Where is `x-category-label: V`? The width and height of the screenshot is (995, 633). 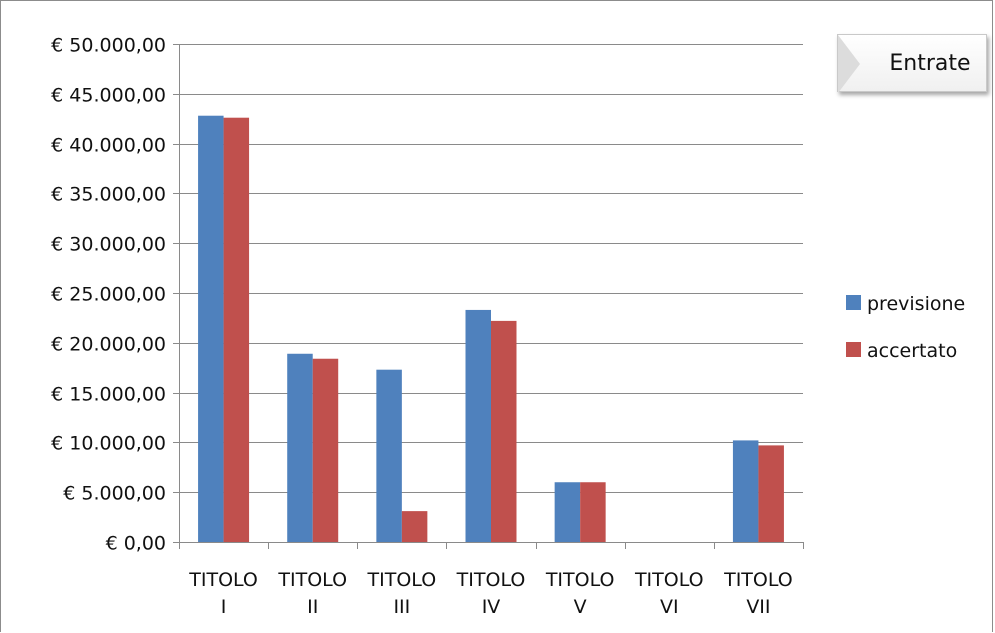 x-category-label: V is located at coordinates (580, 607).